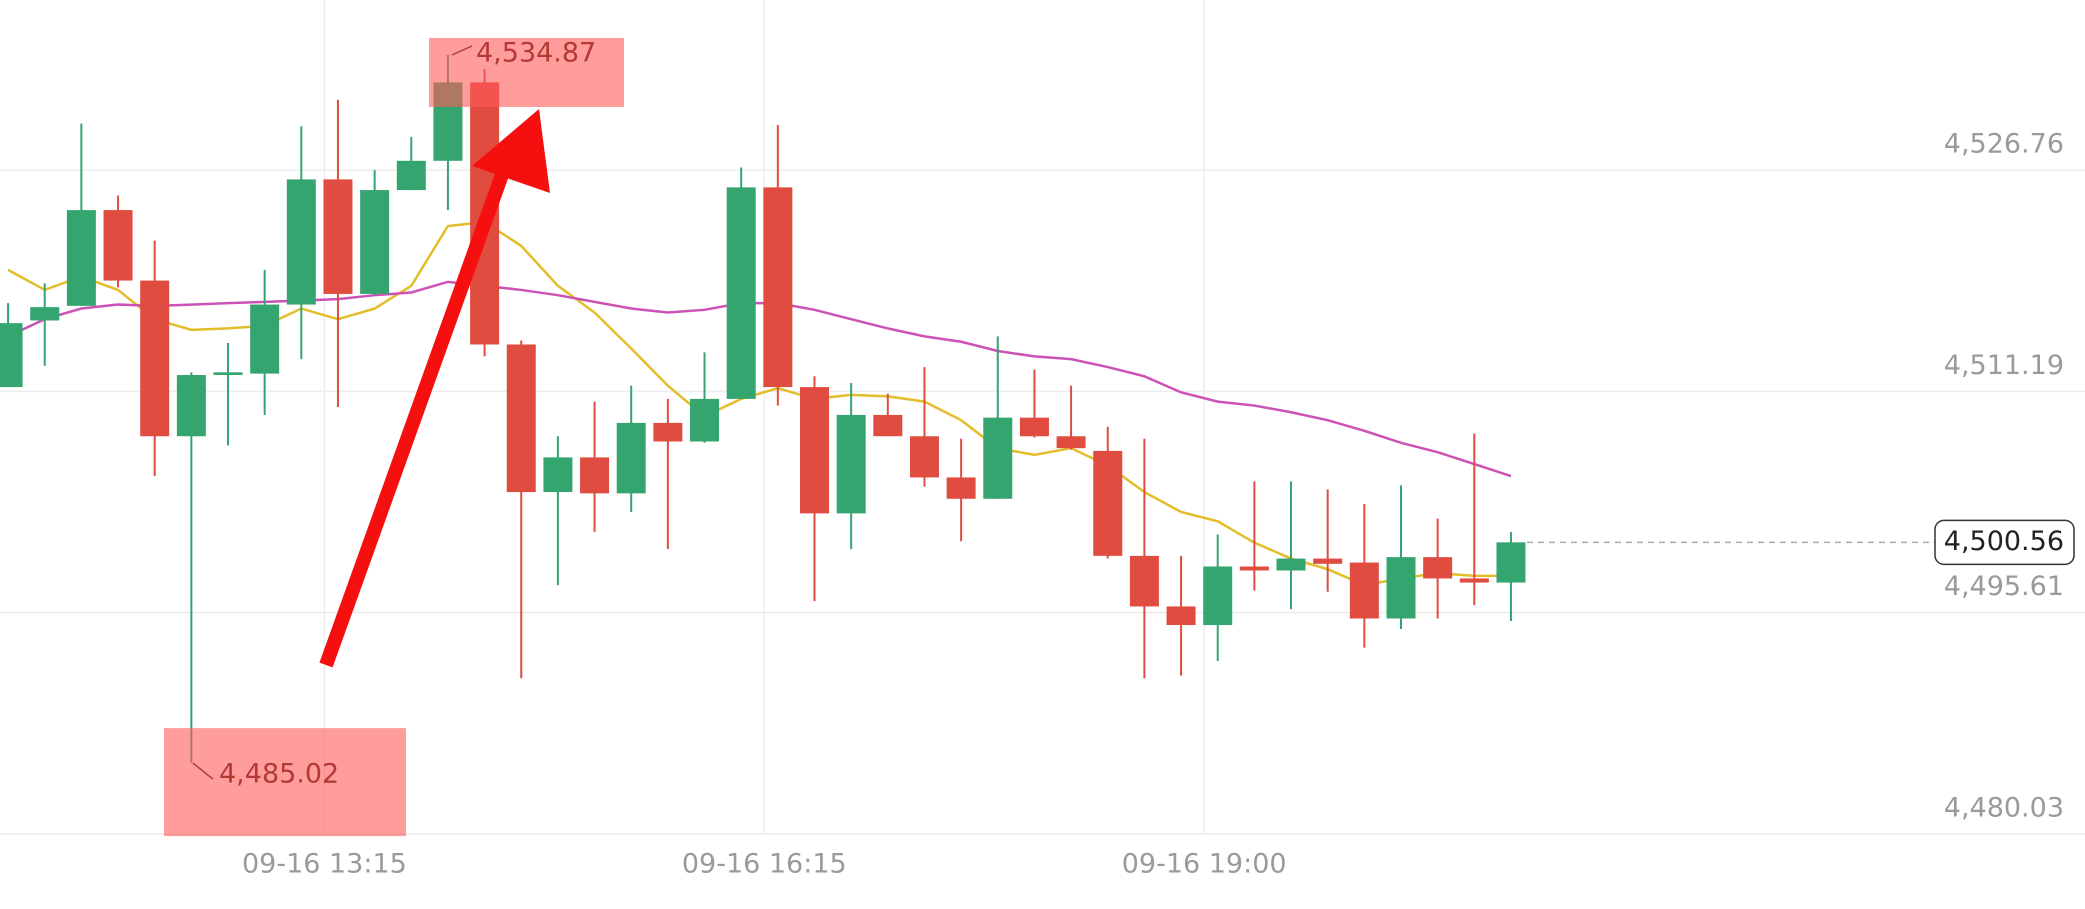 This screenshot has width=2085, height=909. Describe the element at coordinates (511, 151) in the screenshot. I see `arrow-head` at that location.